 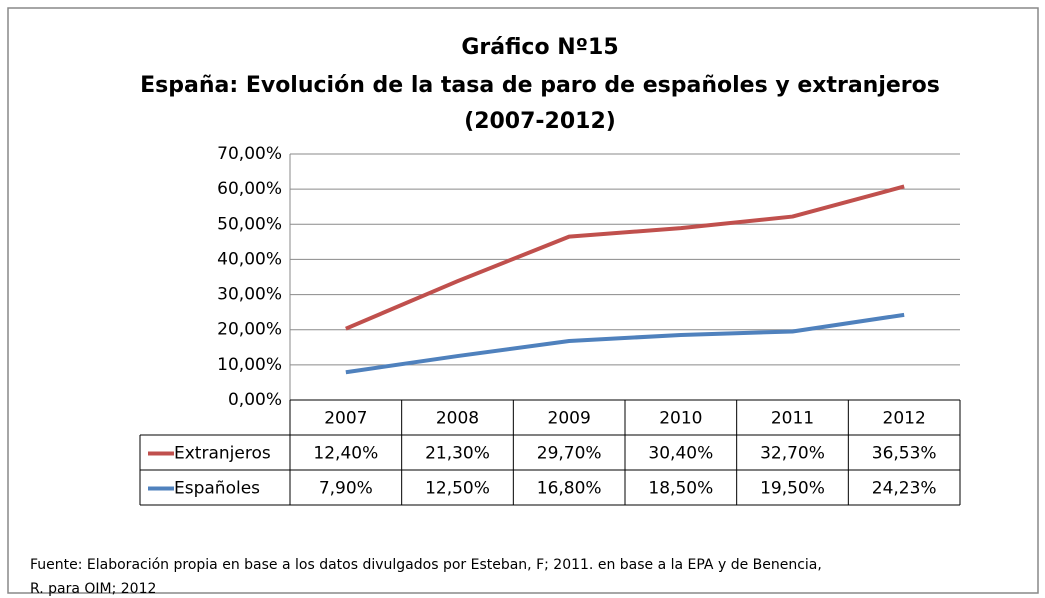 What do you see at coordinates (680, 454) in the screenshot?
I see `data-label: 30,40%` at bounding box center [680, 454].